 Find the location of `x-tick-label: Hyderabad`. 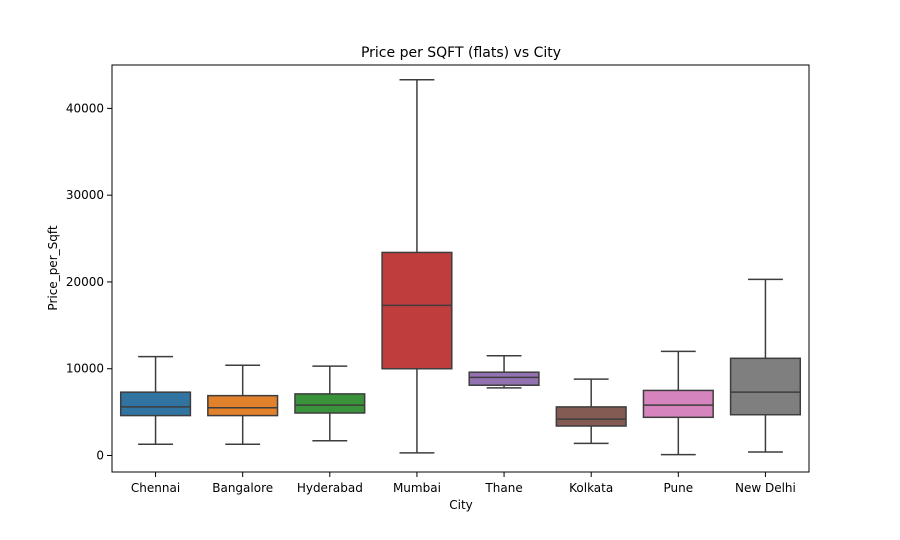

x-tick-label: Hyderabad is located at coordinates (330, 488).